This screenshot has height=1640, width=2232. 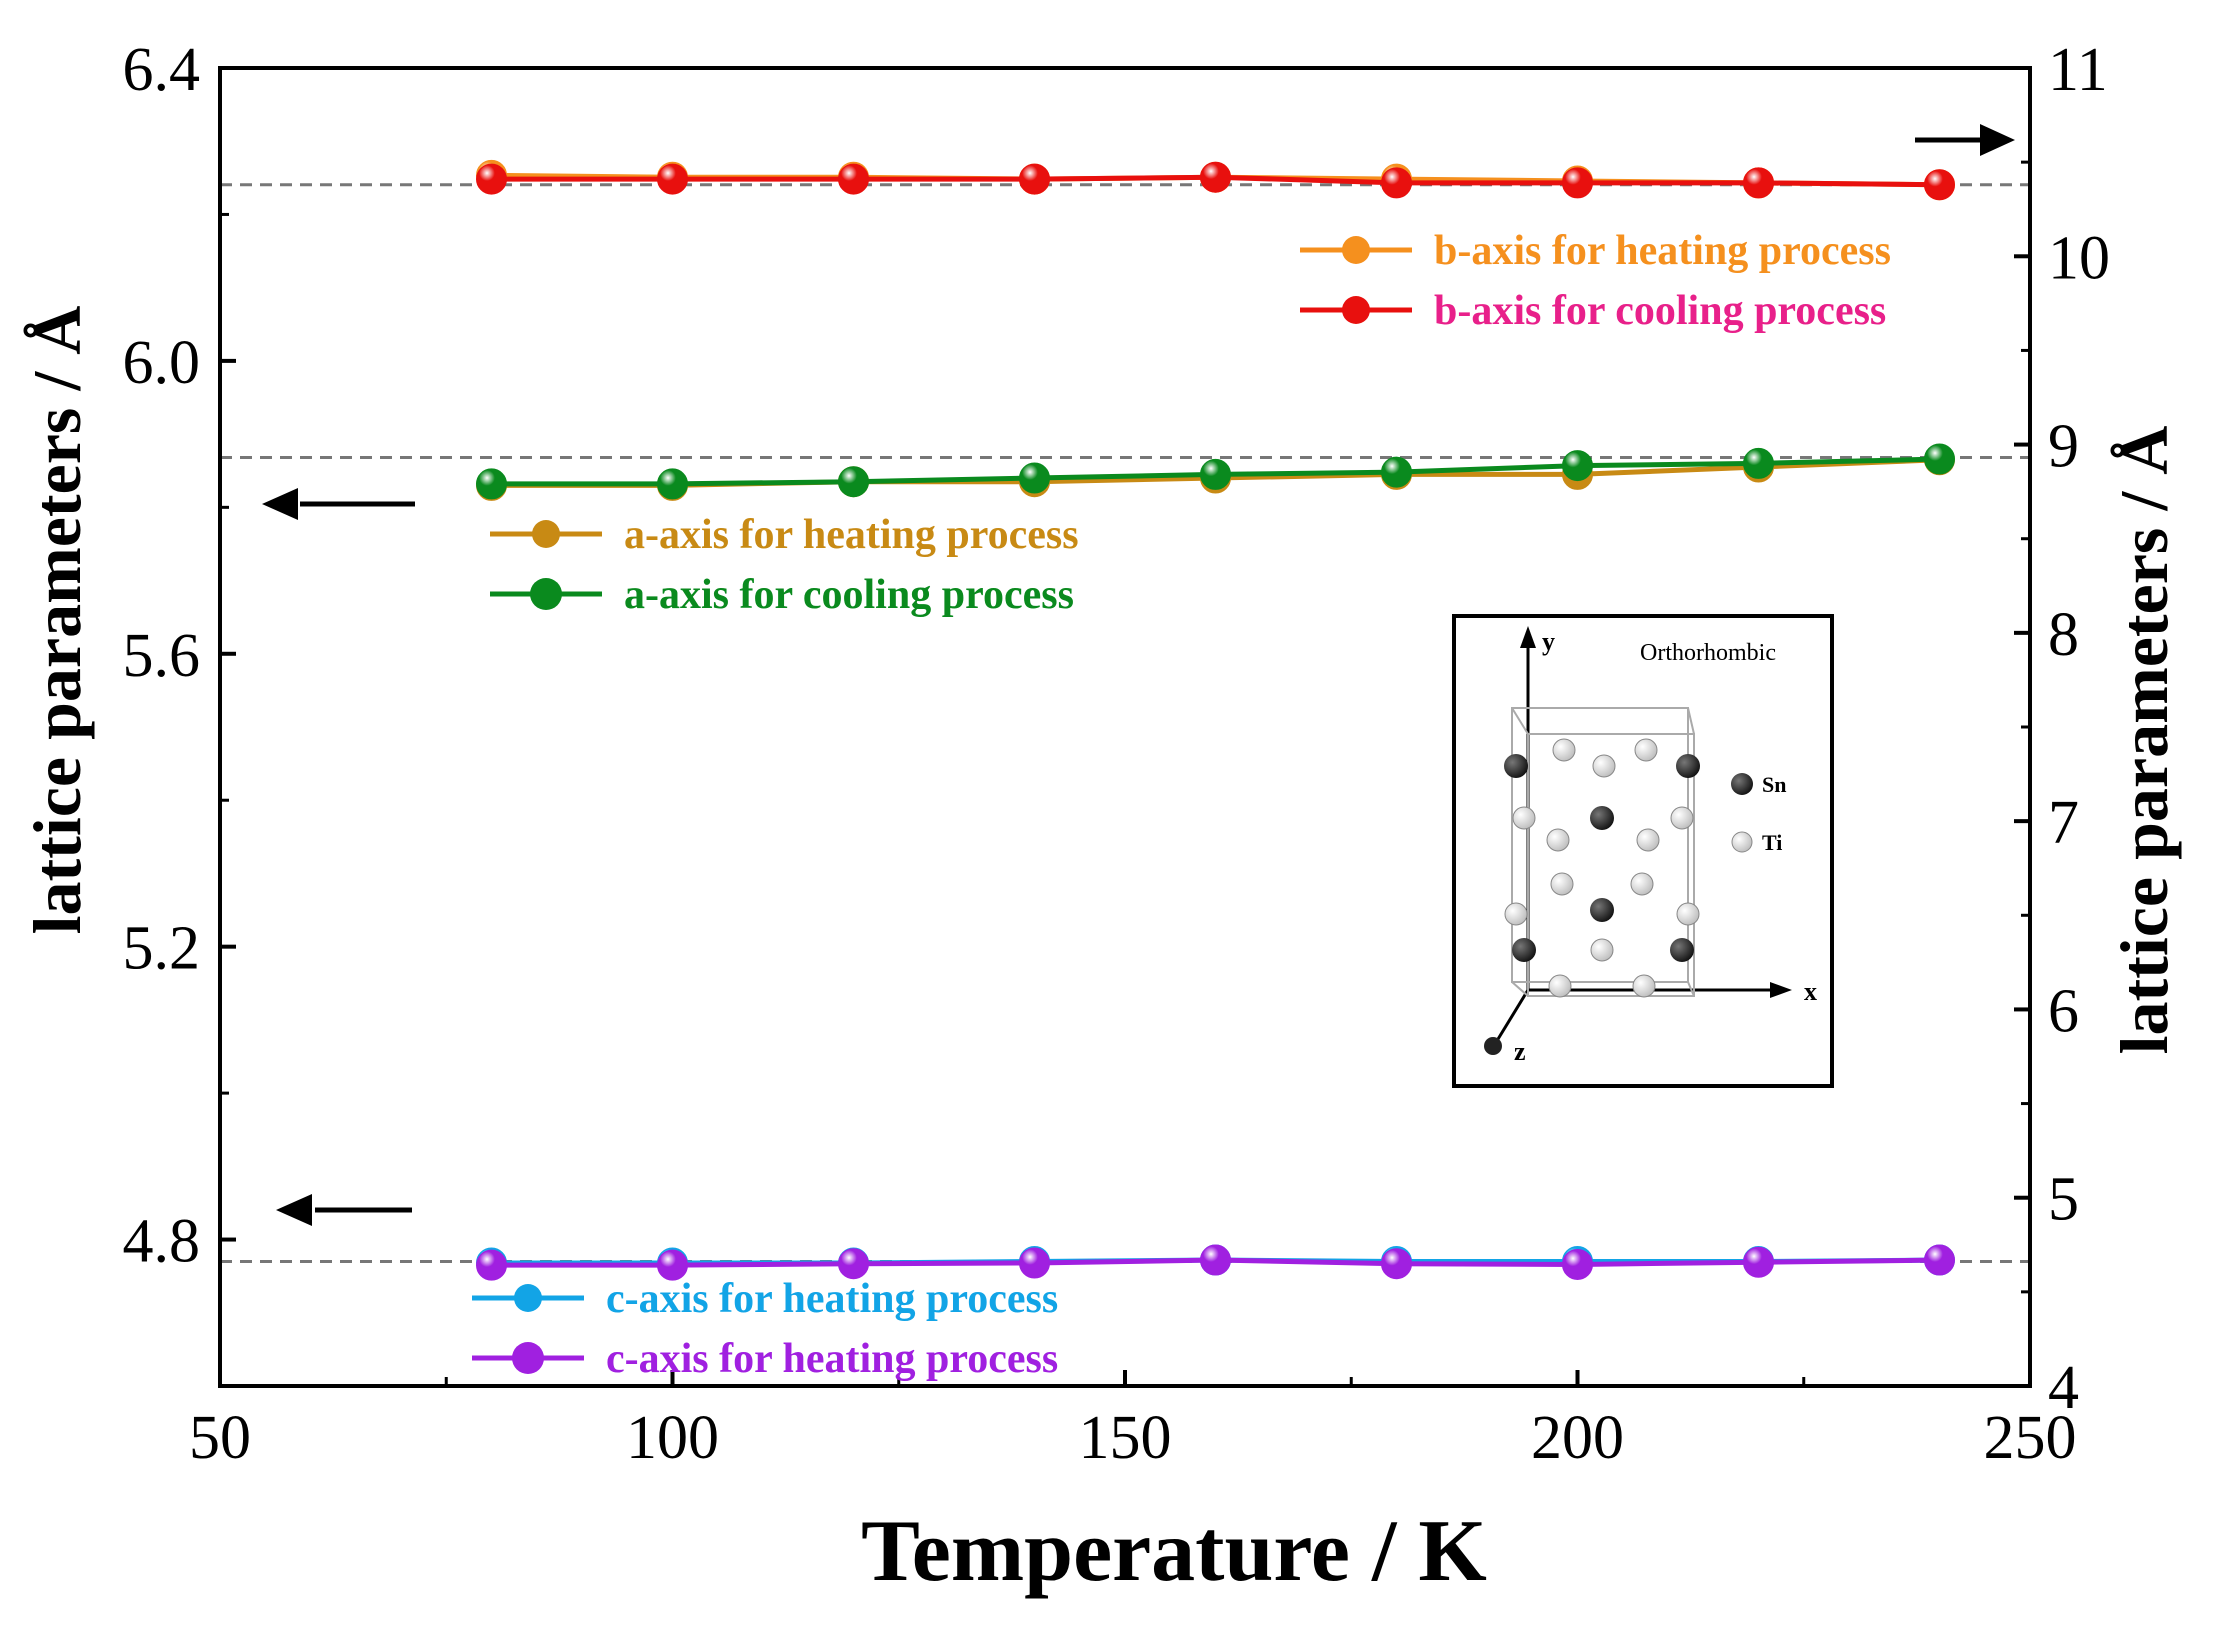 What do you see at coordinates (162, 949) in the screenshot?
I see `y-left-tick-label: 5.2` at bounding box center [162, 949].